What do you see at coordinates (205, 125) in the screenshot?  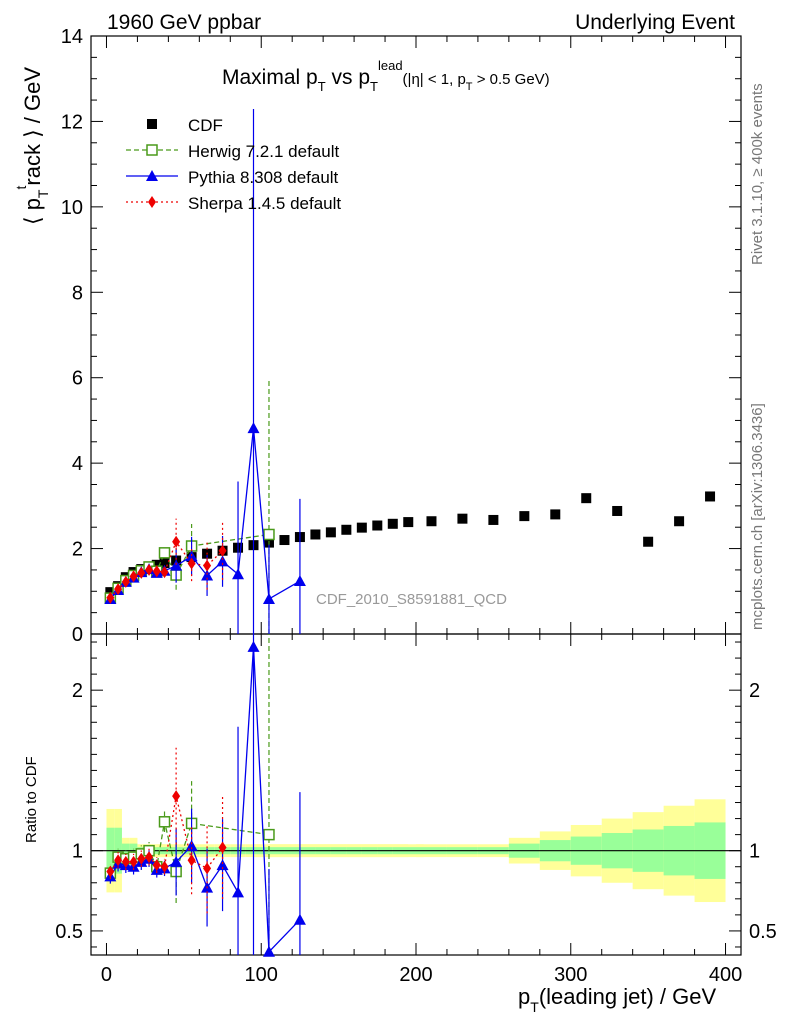 I see `legend-label: CDF` at bounding box center [205, 125].